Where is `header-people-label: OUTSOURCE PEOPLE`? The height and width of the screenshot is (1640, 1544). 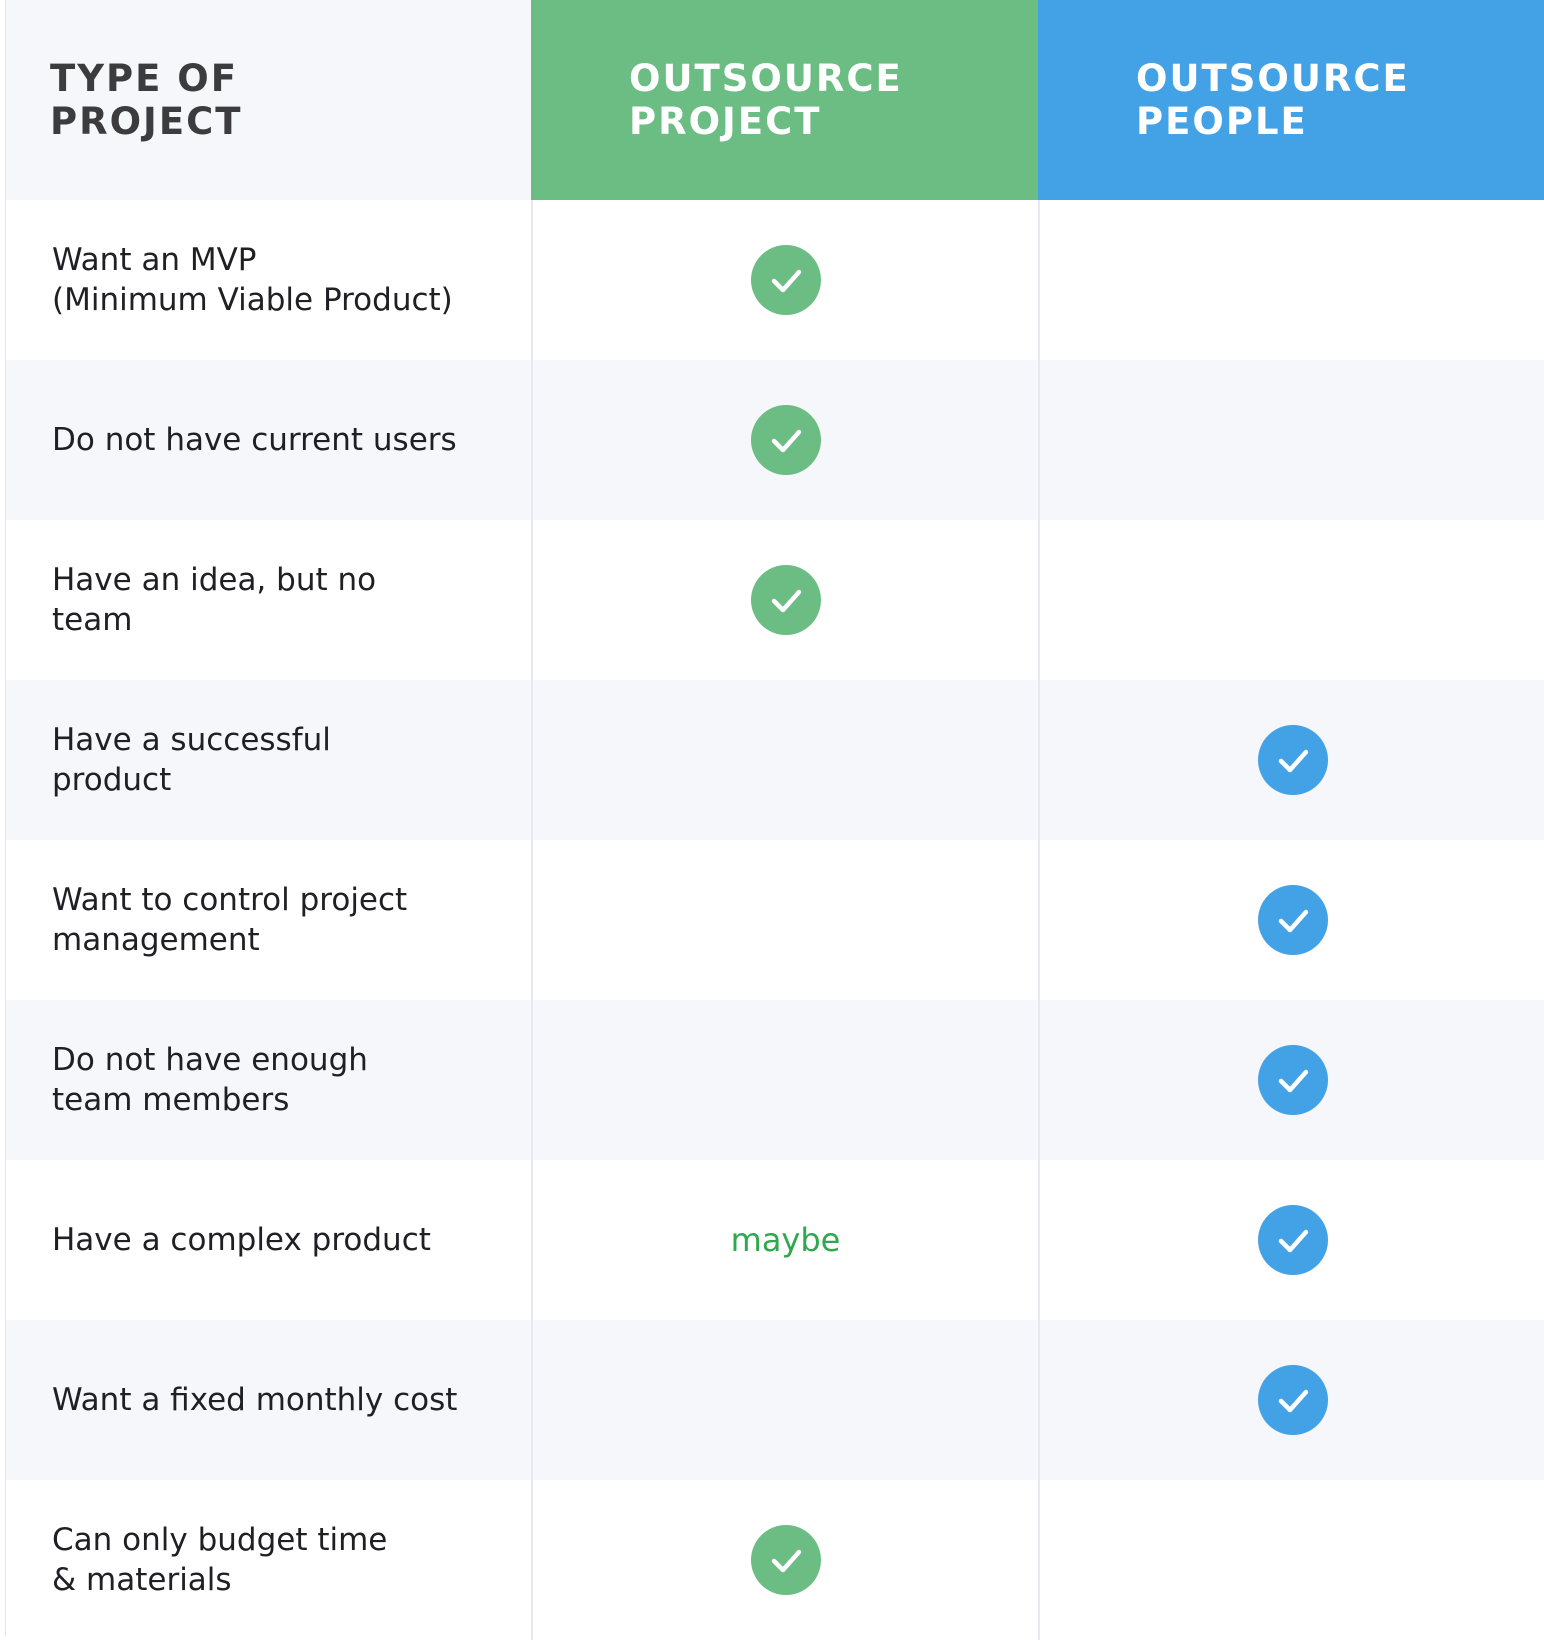 header-people-label: OUTSOURCE PEOPLE is located at coordinates (1273, 100).